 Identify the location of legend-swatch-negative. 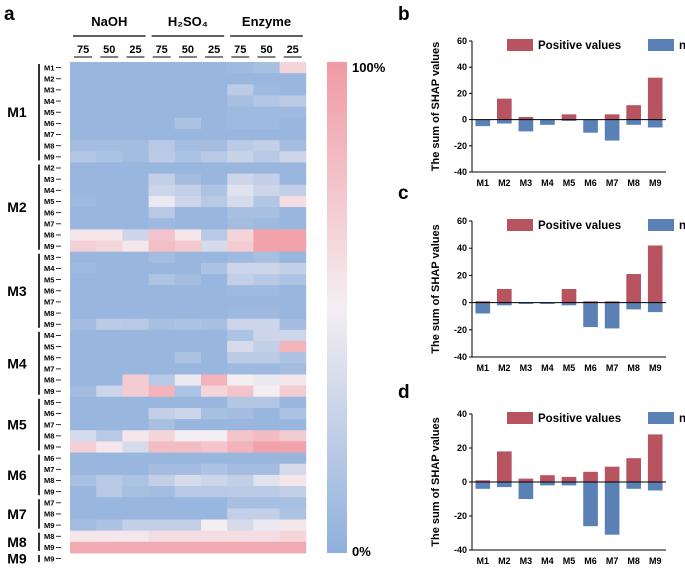
(661, 225).